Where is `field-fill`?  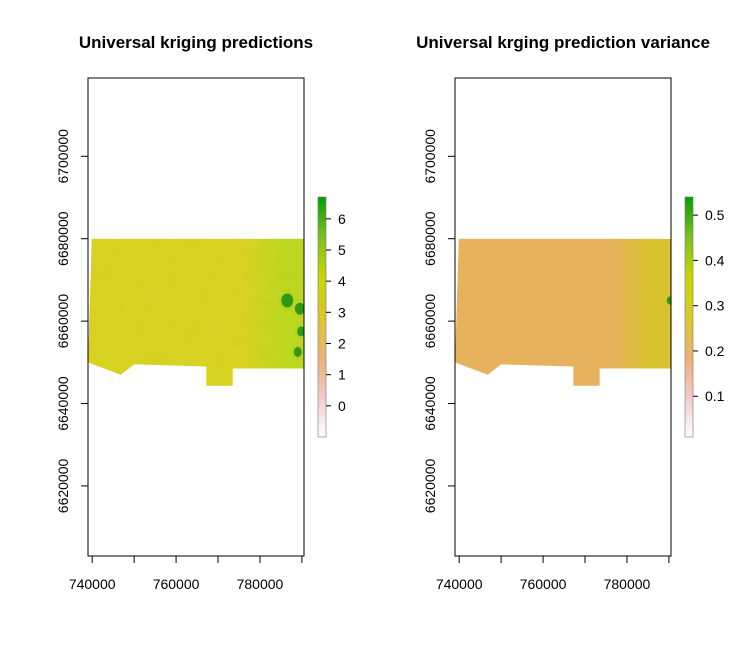 field-fill is located at coordinates (563, 312).